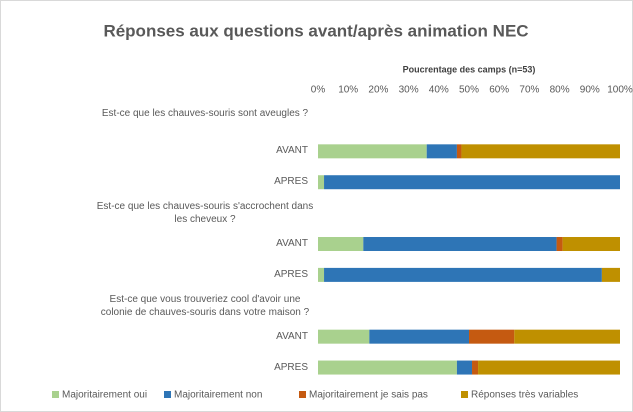 Image resolution: width=633 pixels, height=412 pixels. Describe the element at coordinates (104, 395) in the screenshot. I see `legend-label: Majoritairement oui` at that location.